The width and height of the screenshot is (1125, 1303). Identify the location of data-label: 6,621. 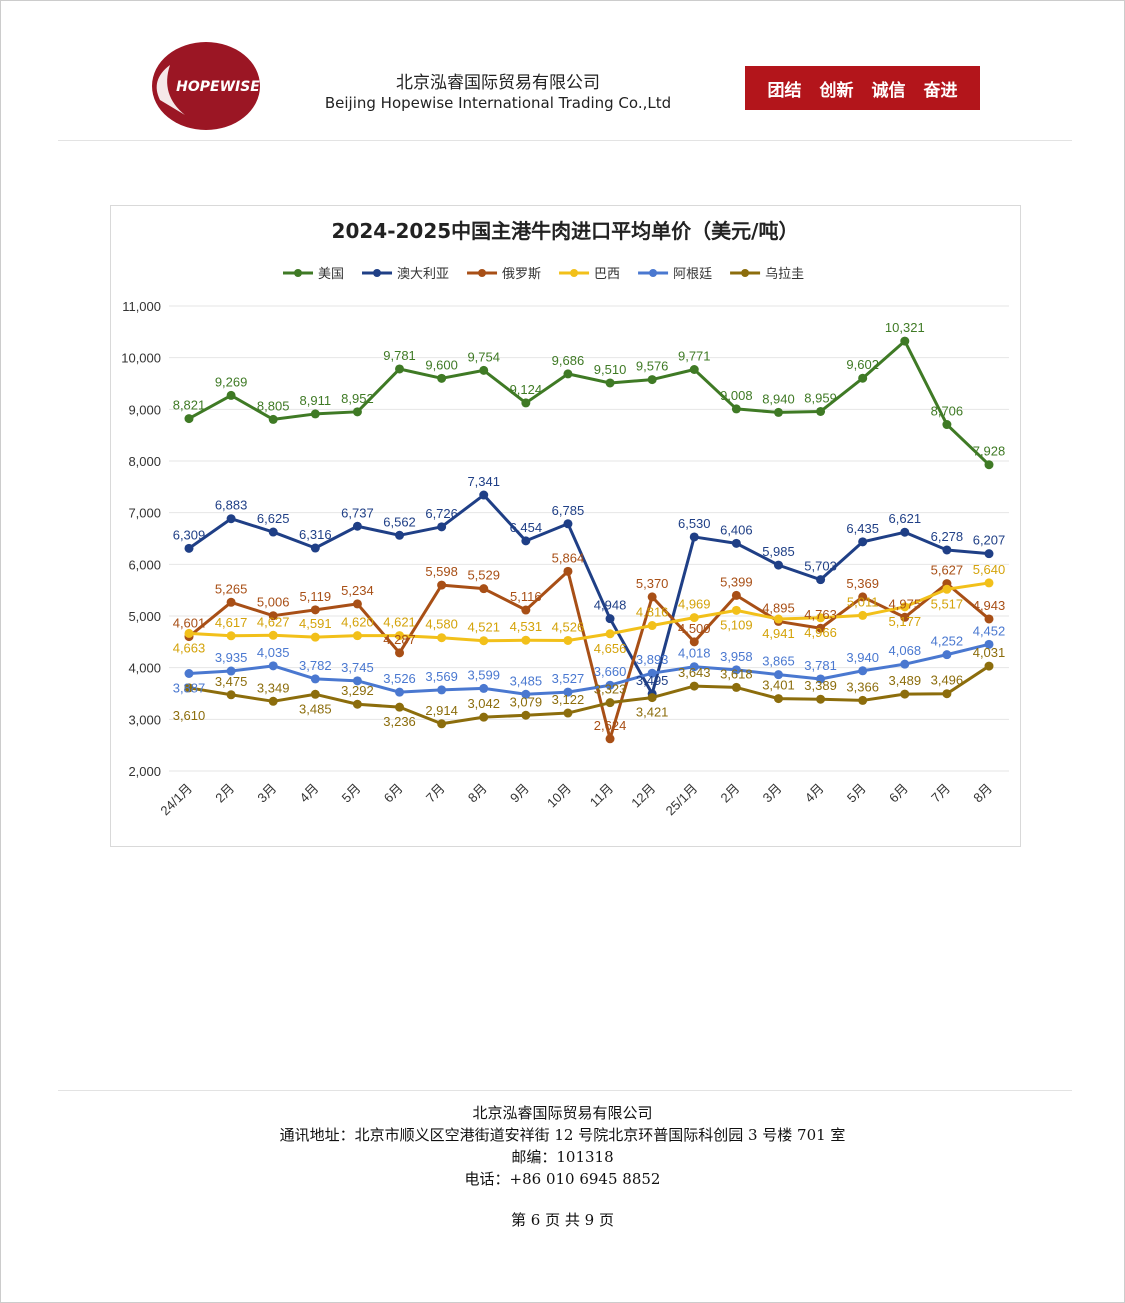
(905, 518).